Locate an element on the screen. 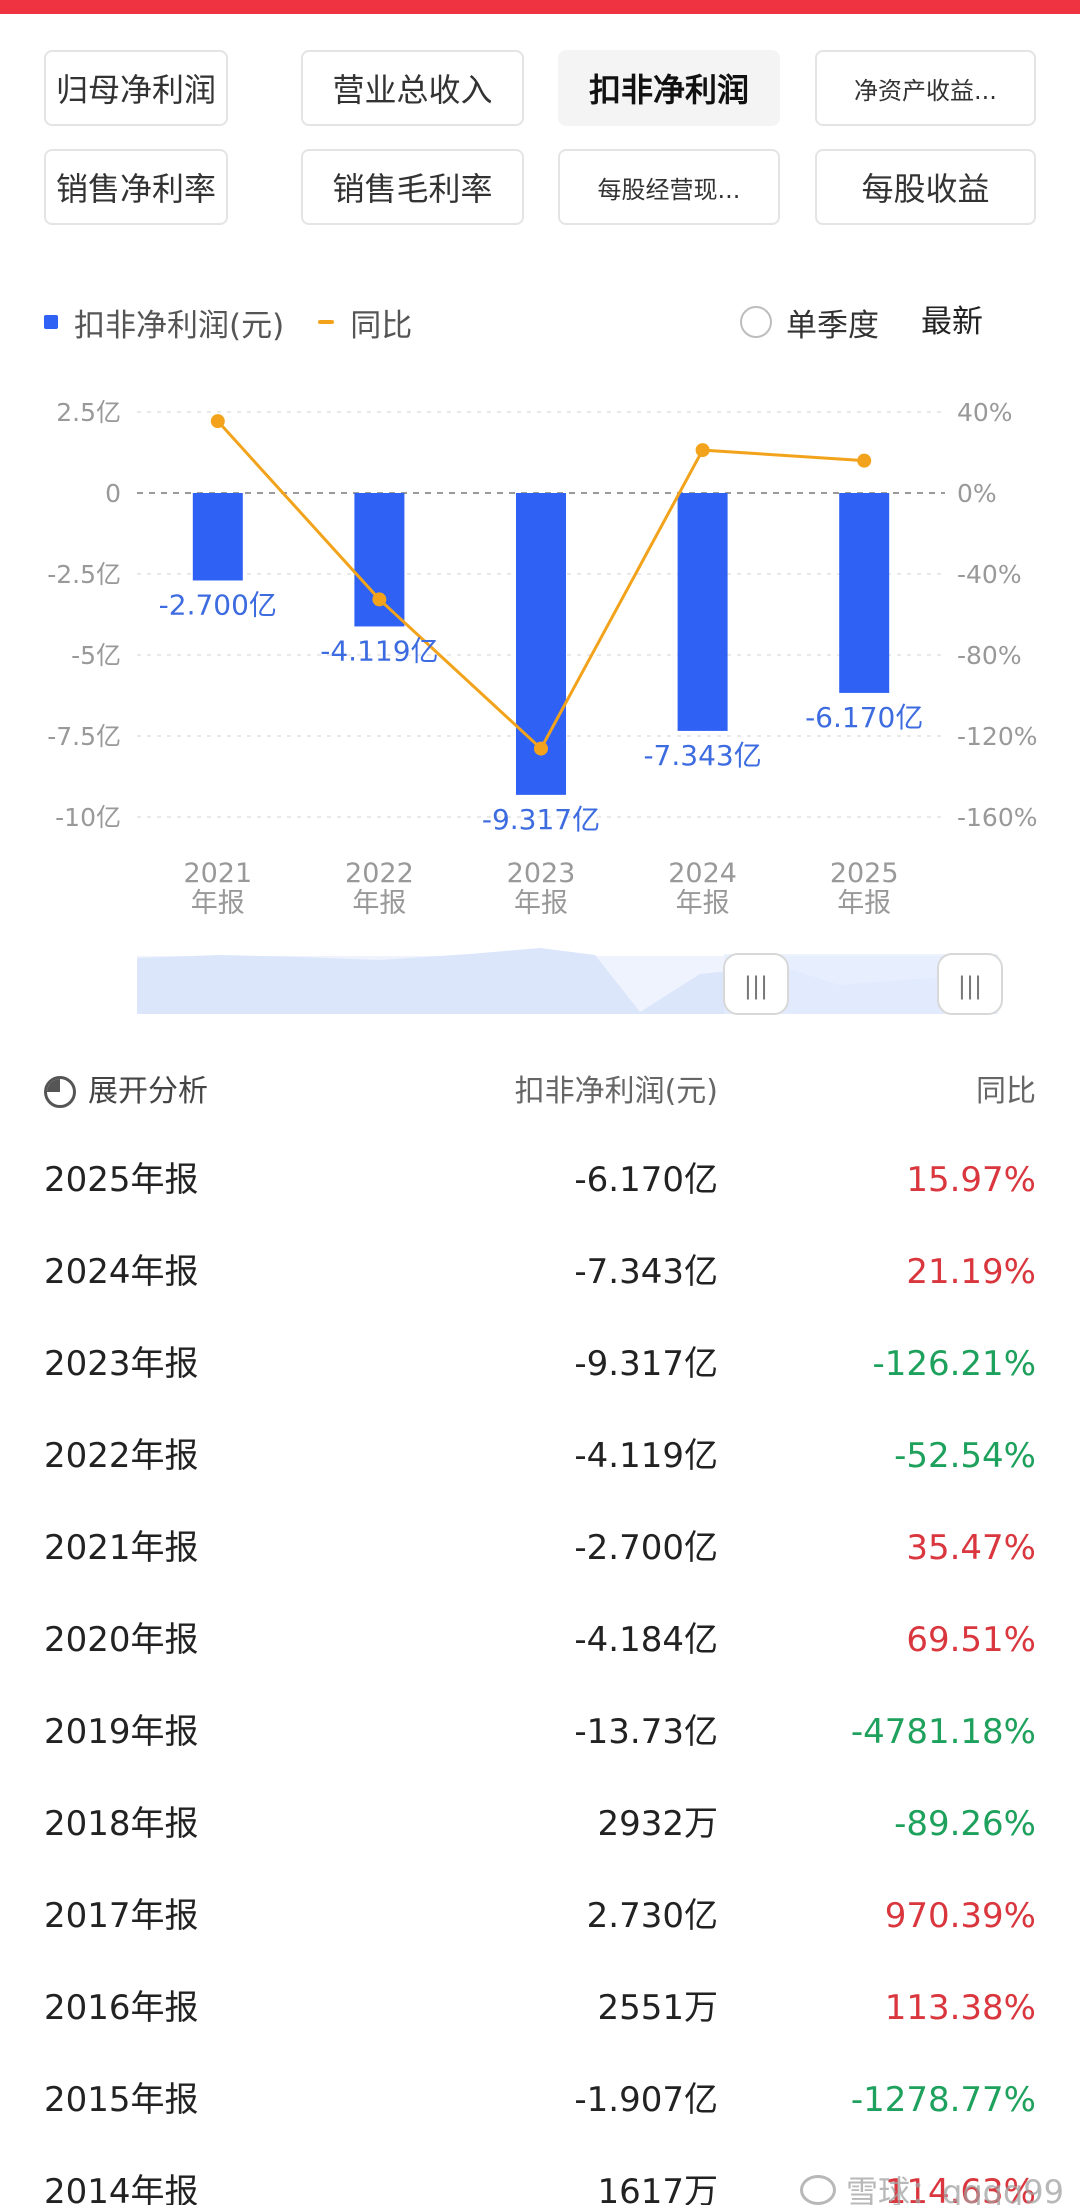 The height and width of the screenshot is (2205, 1080). row-yoy: 113.38% is located at coordinates (960, 2008).